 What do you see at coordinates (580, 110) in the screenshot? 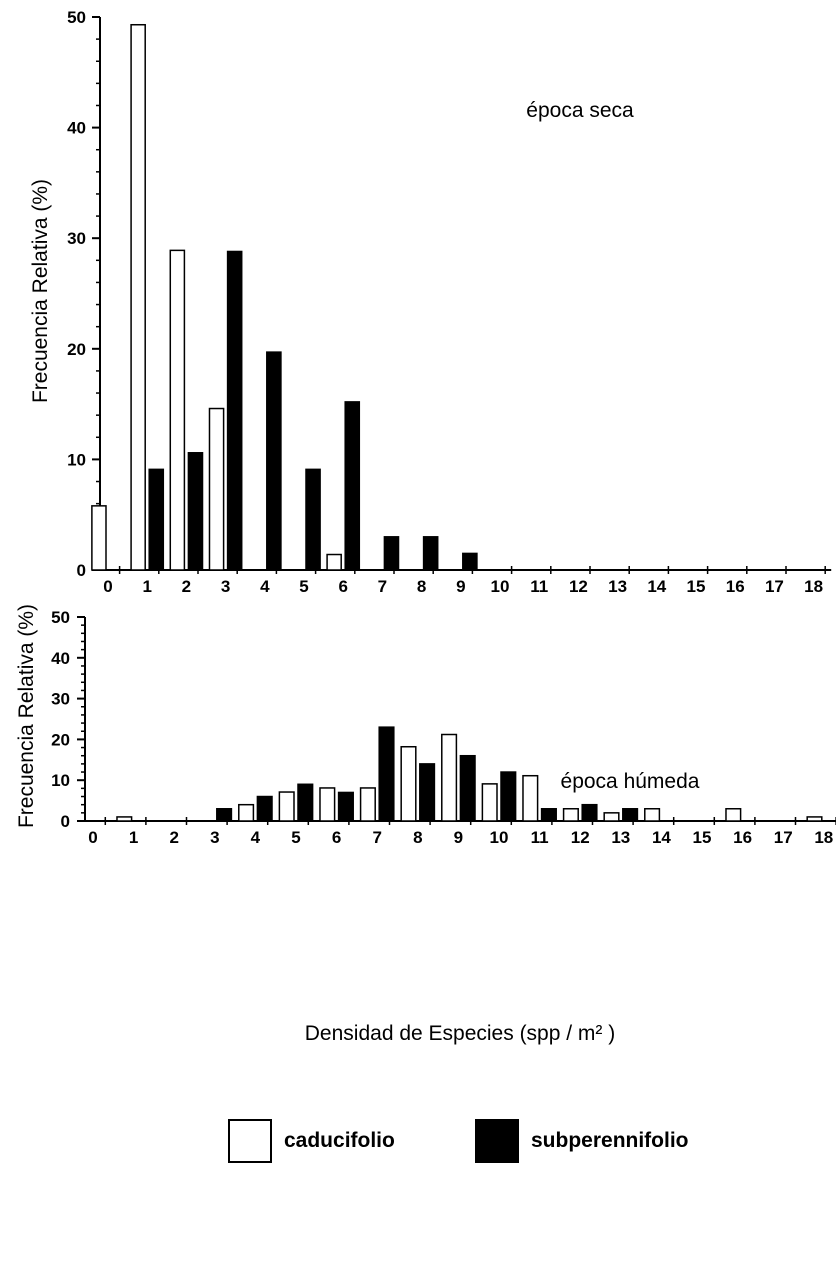
I see `chart-annotation: época seca` at bounding box center [580, 110].